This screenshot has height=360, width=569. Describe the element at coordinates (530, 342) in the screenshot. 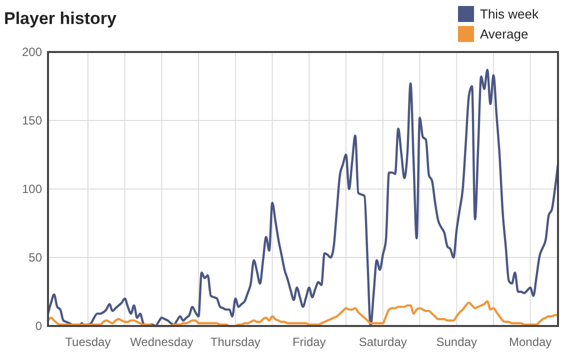

I see `x-tick-label: Monday` at that location.